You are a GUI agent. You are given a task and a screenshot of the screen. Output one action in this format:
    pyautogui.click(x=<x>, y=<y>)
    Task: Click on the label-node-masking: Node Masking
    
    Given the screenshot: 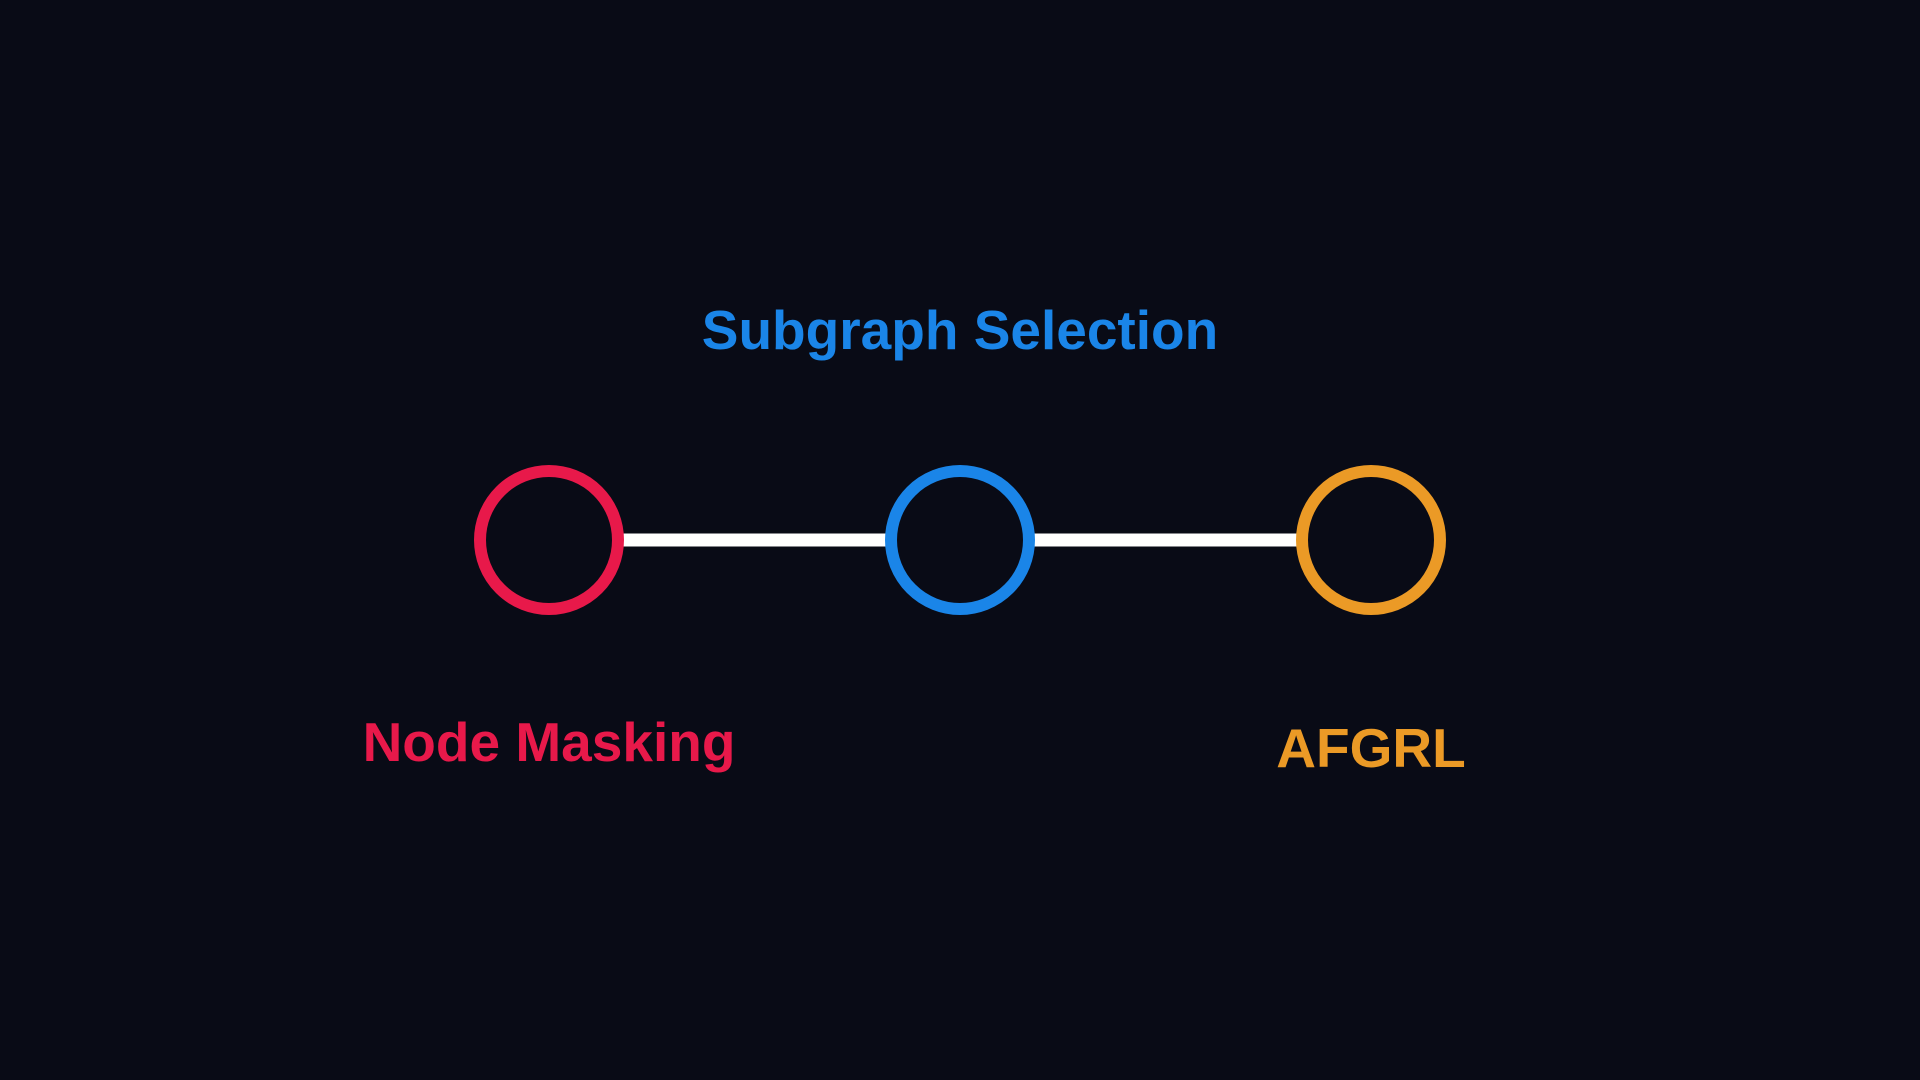 What is the action you would take?
    pyautogui.click(x=549, y=742)
    